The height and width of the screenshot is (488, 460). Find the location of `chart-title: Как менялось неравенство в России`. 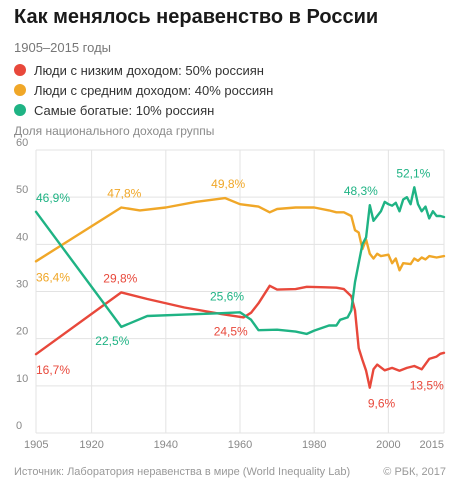

chart-title: Как менялось неравенство в России is located at coordinates (196, 17).